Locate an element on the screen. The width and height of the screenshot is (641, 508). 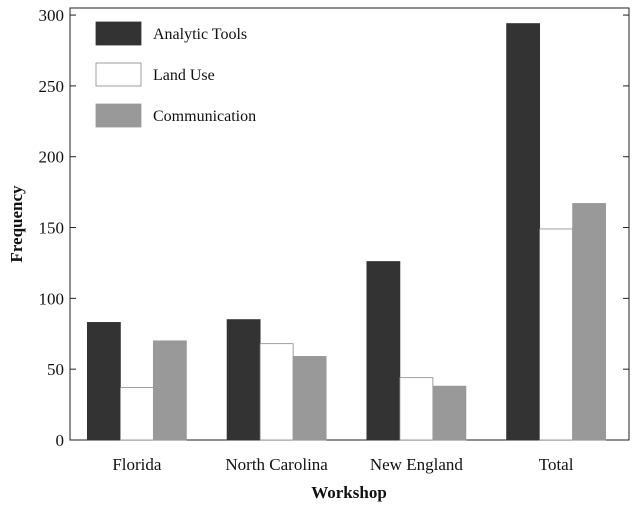
x-axis-title: Workshop is located at coordinates (349, 492).